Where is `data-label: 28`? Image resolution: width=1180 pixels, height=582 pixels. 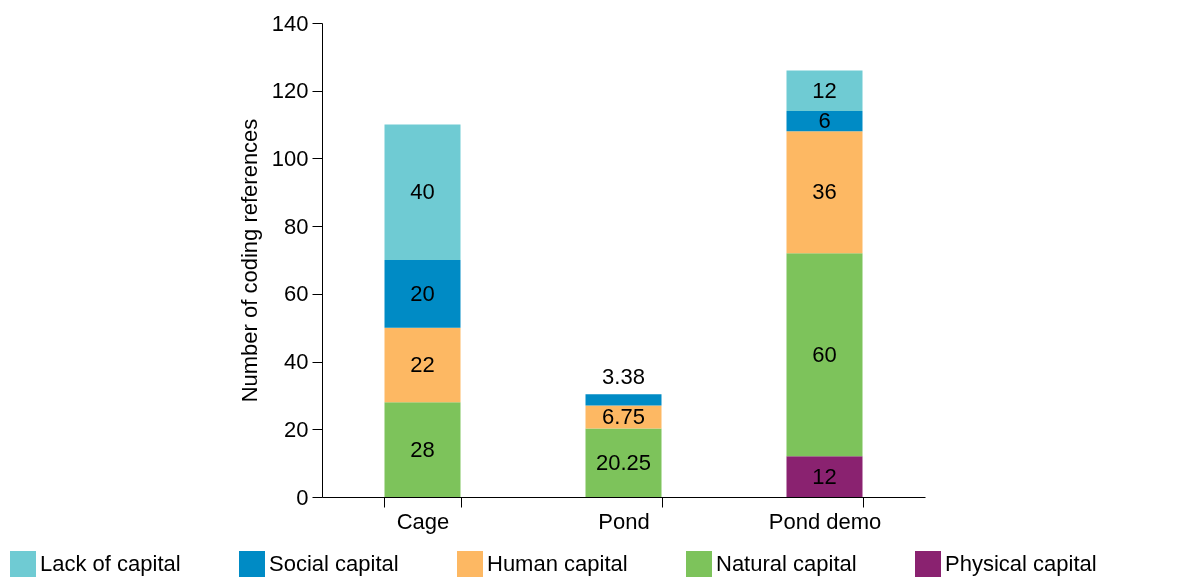 data-label: 28 is located at coordinates (422, 449).